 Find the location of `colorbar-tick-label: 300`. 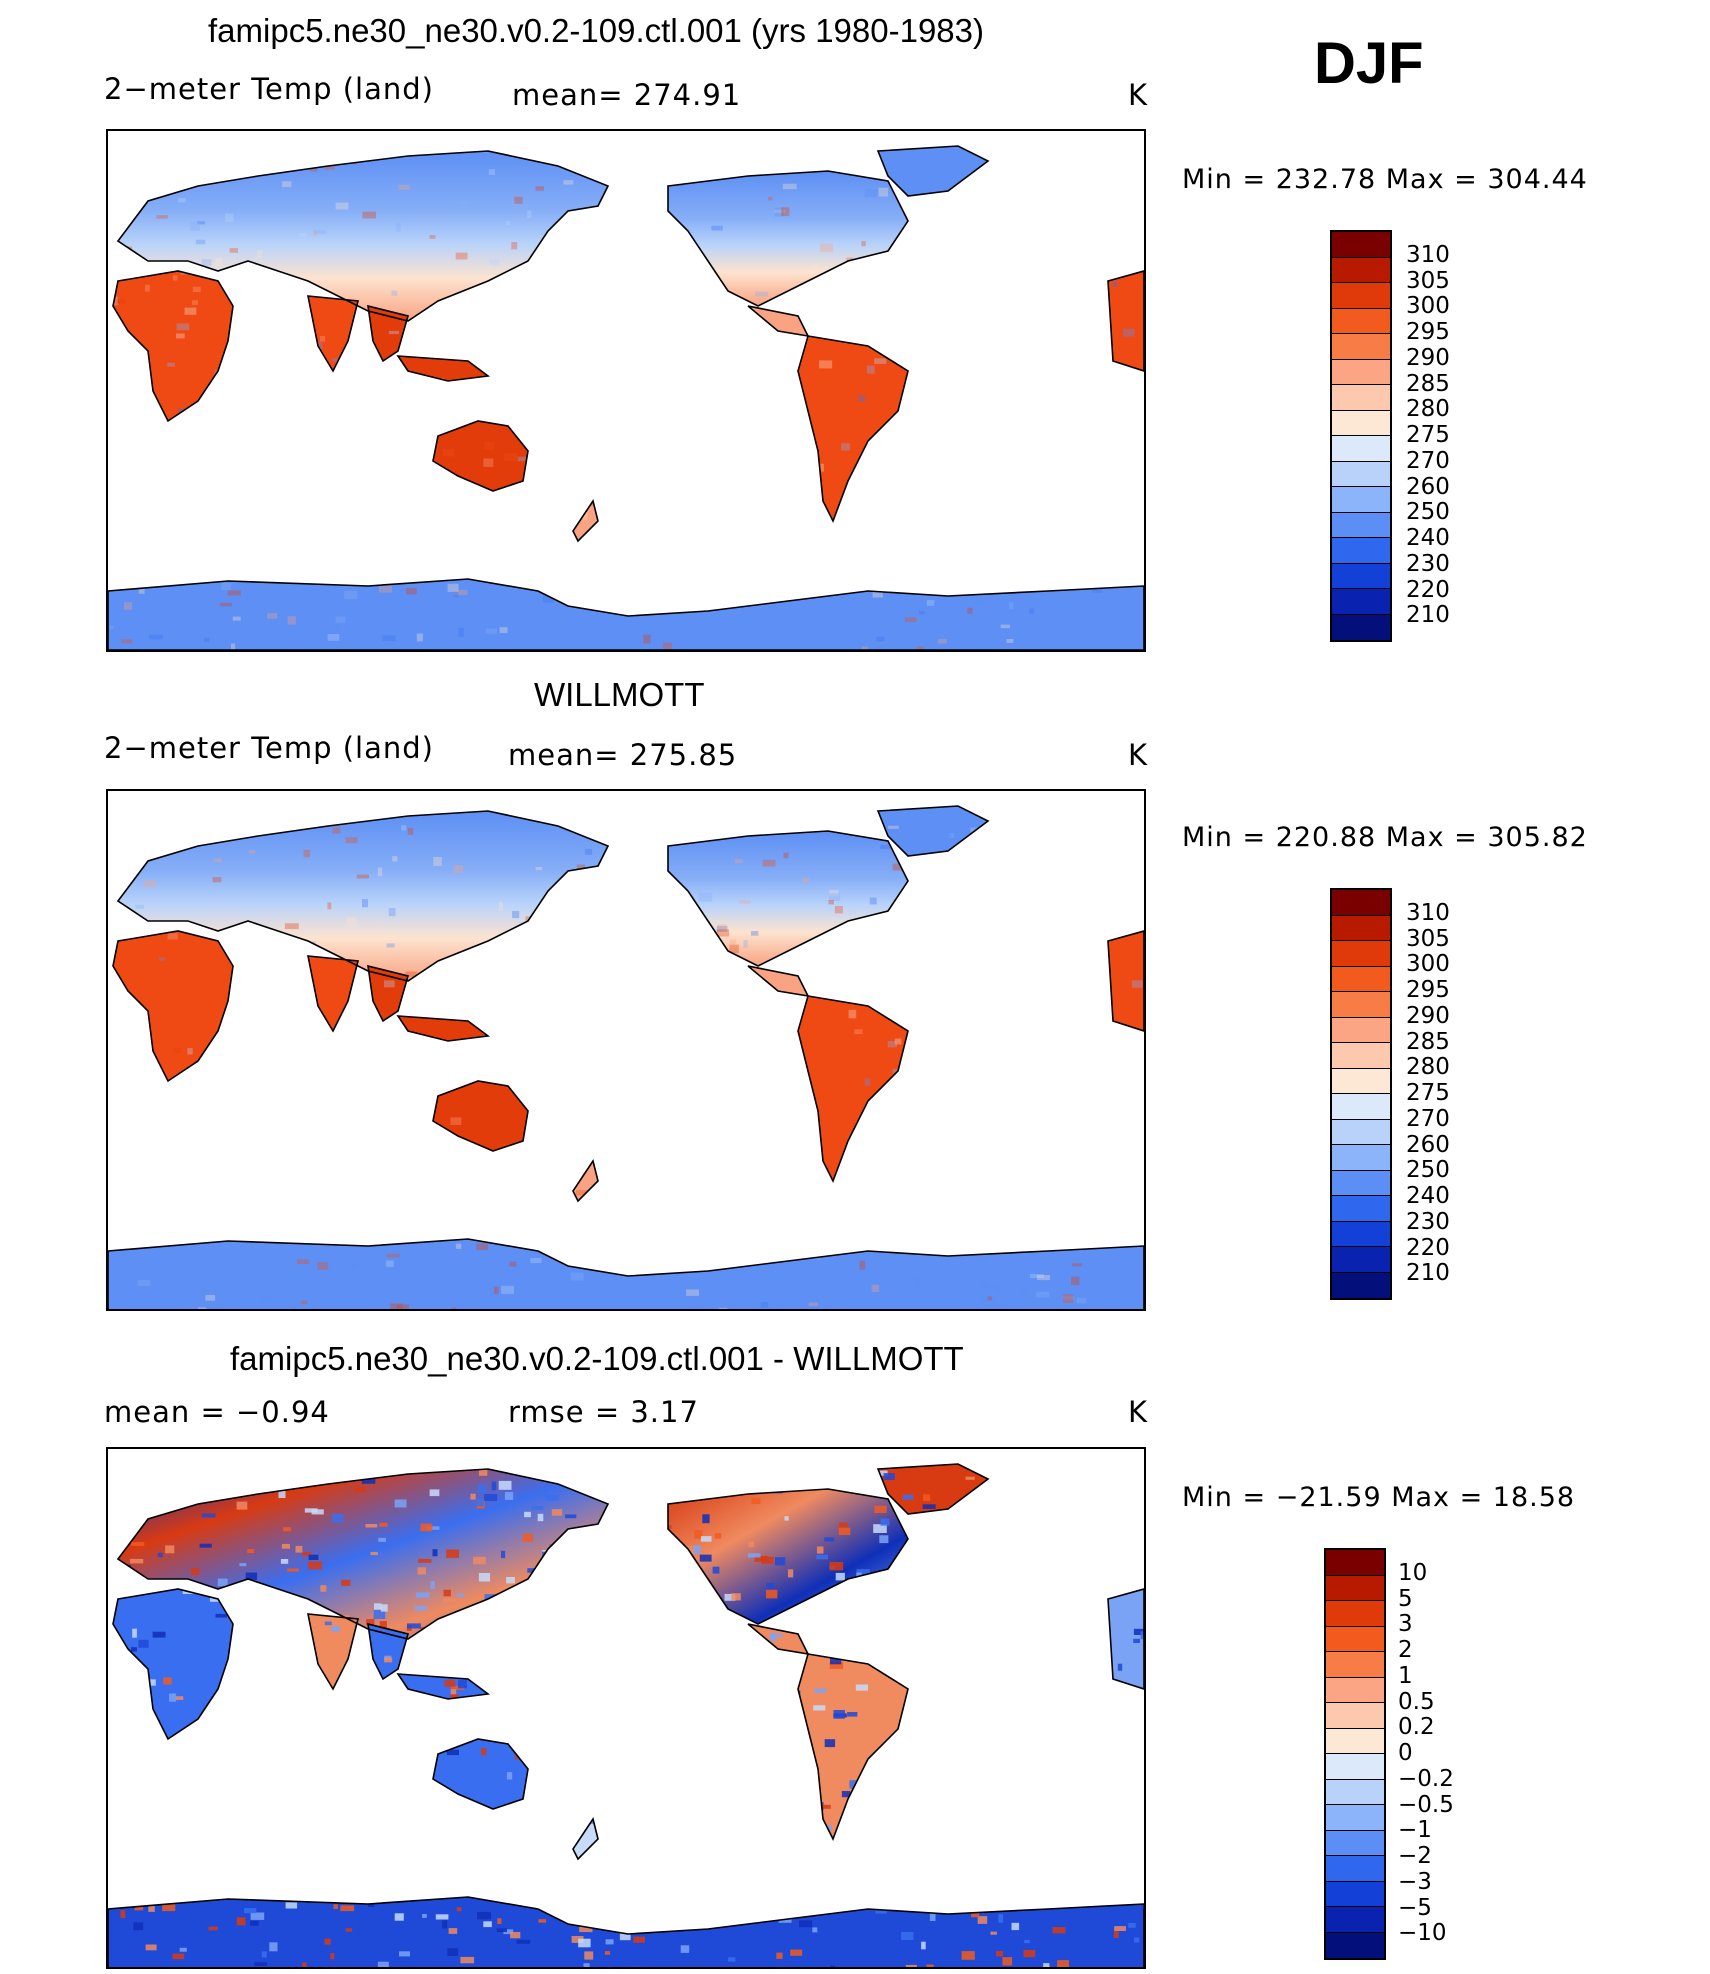

colorbar-tick-label: 300 is located at coordinates (1428, 964).